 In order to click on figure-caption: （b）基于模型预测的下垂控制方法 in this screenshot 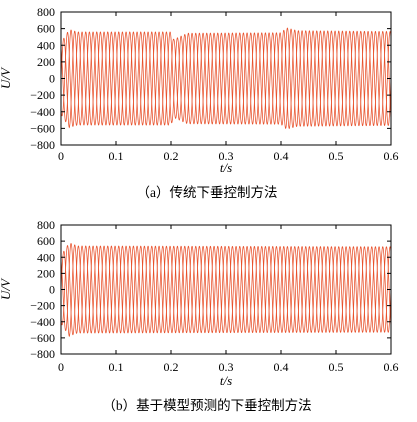, I will do `click(206, 405)`.